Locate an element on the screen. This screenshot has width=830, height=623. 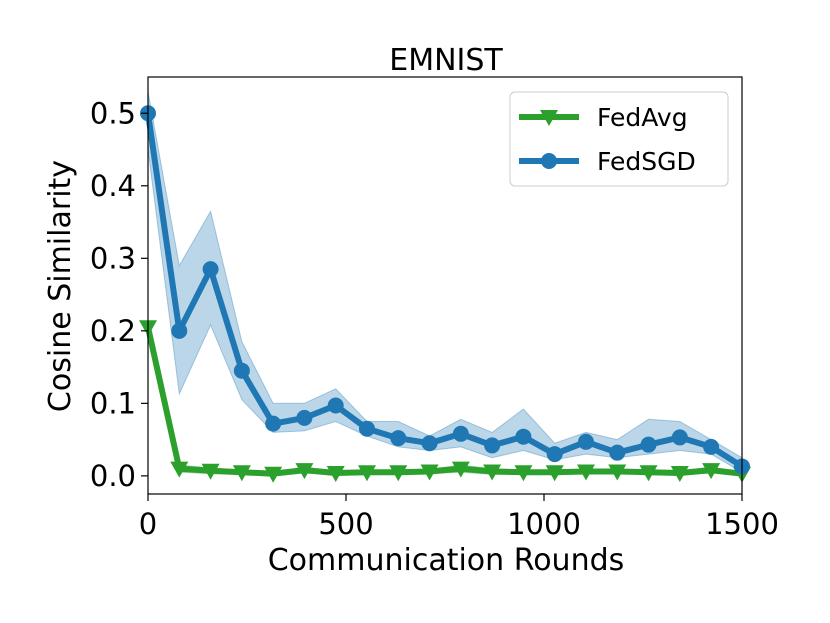
x-tick-label: 500 is located at coordinates (345, 524).